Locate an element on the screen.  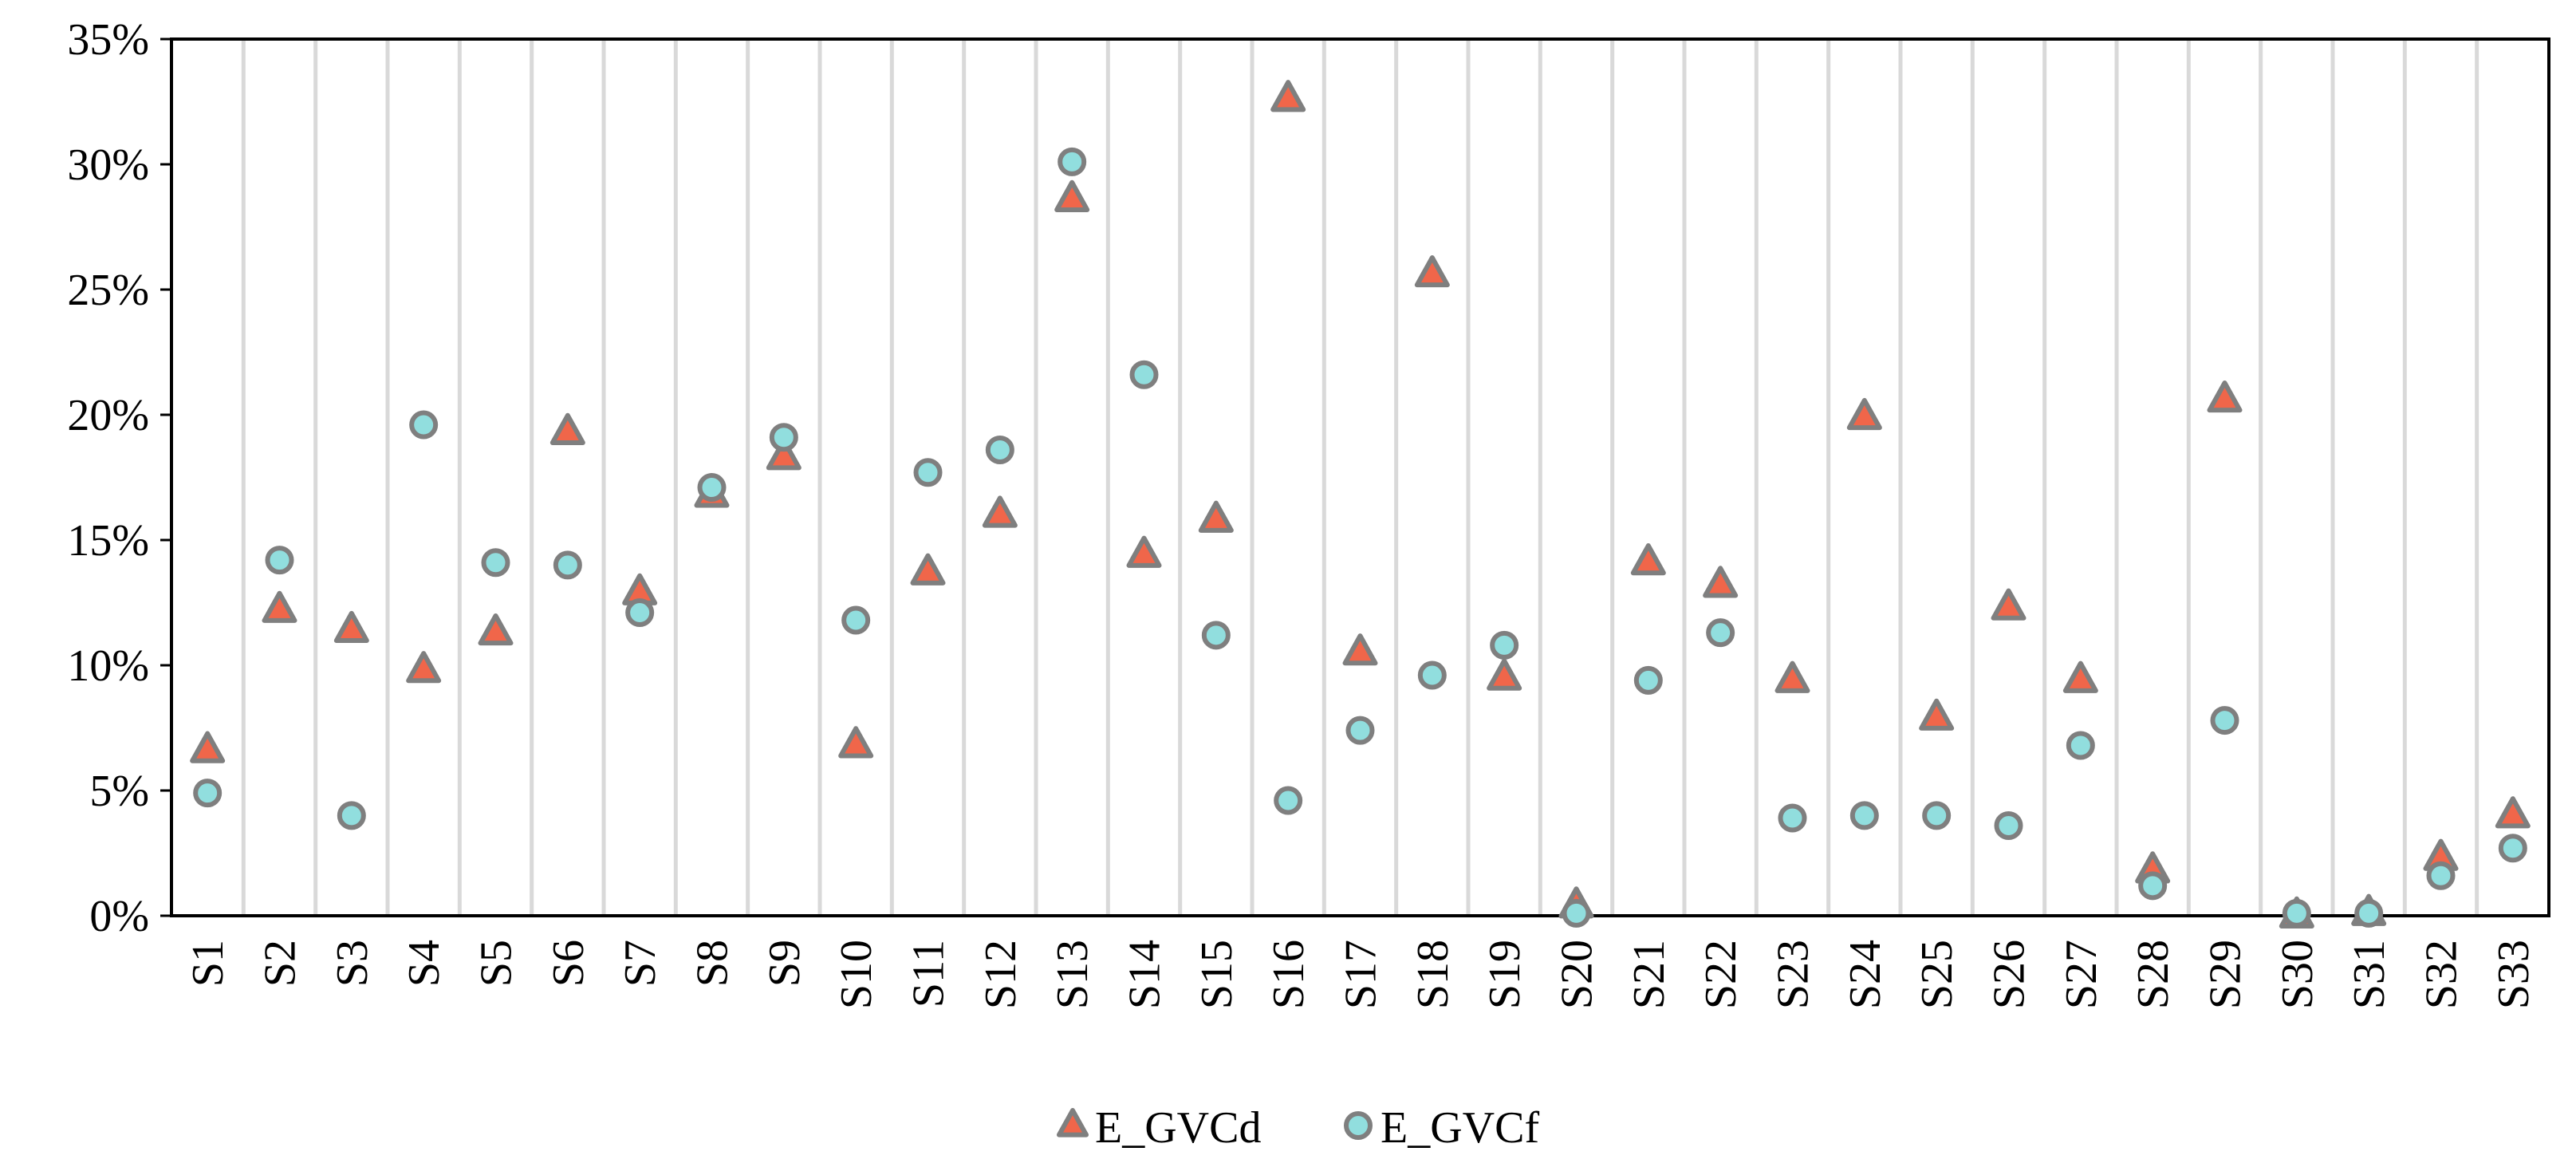
x-tick-label: S13 is located at coordinates (1072, 974).